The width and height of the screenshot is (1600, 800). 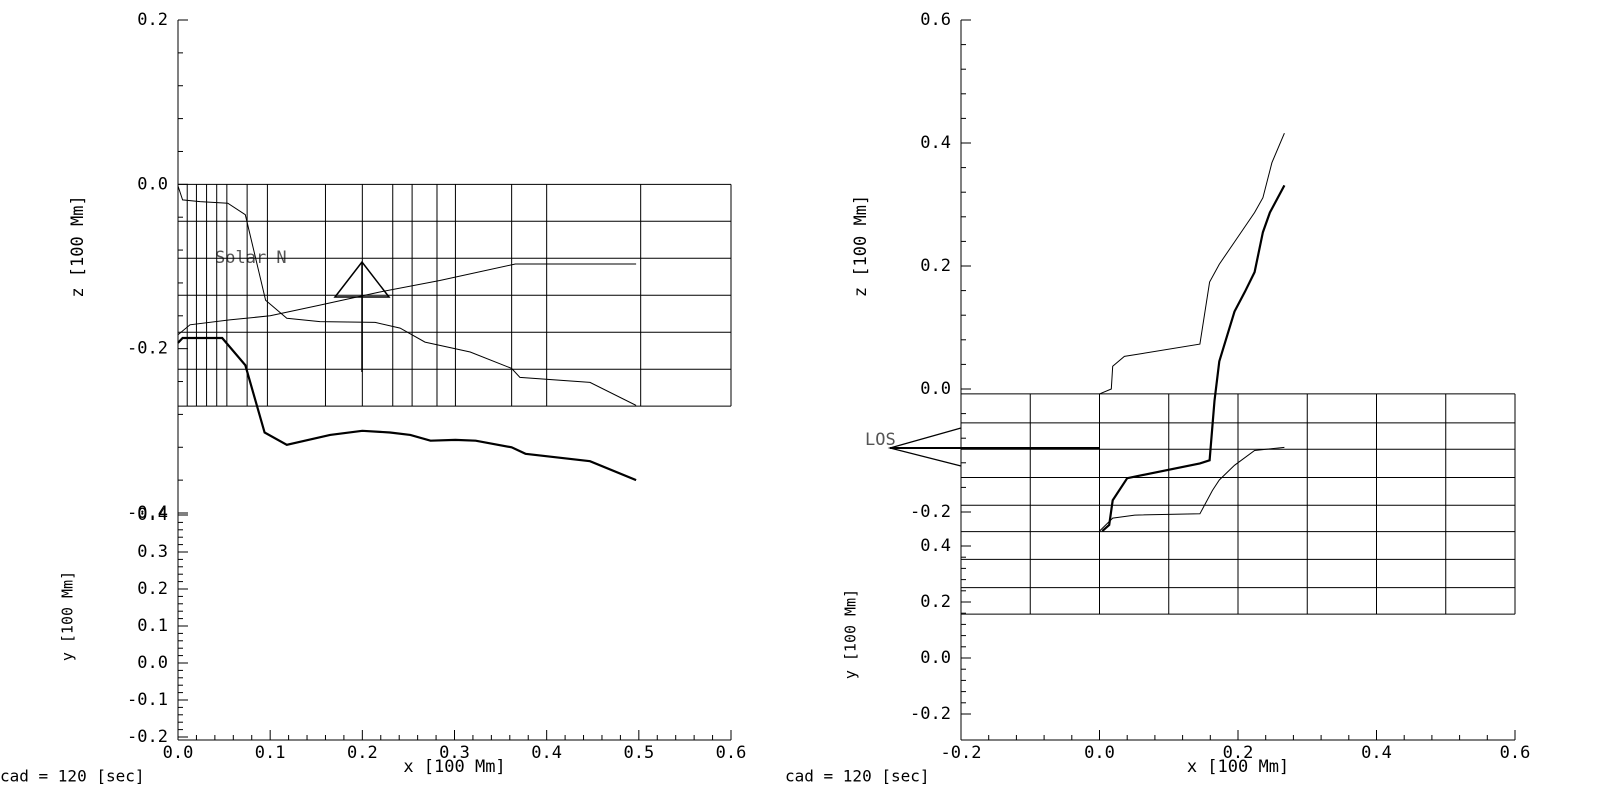 I want to click on tick-label: -0.4, so click(x=147, y=513).